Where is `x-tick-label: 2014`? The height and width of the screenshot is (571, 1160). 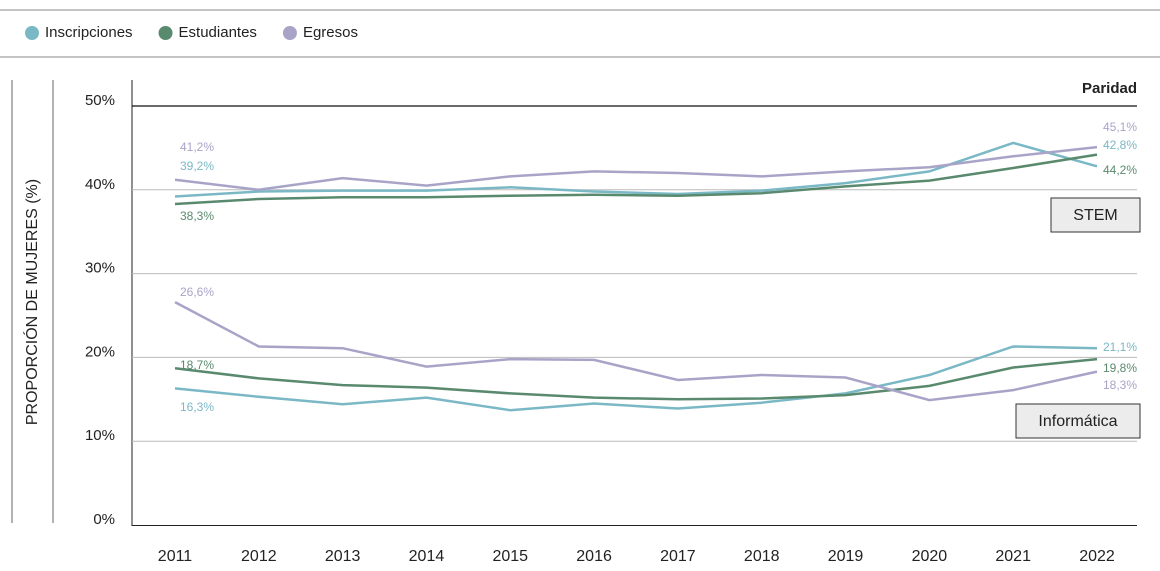 x-tick-label: 2014 is located at coordinates (427, 556).